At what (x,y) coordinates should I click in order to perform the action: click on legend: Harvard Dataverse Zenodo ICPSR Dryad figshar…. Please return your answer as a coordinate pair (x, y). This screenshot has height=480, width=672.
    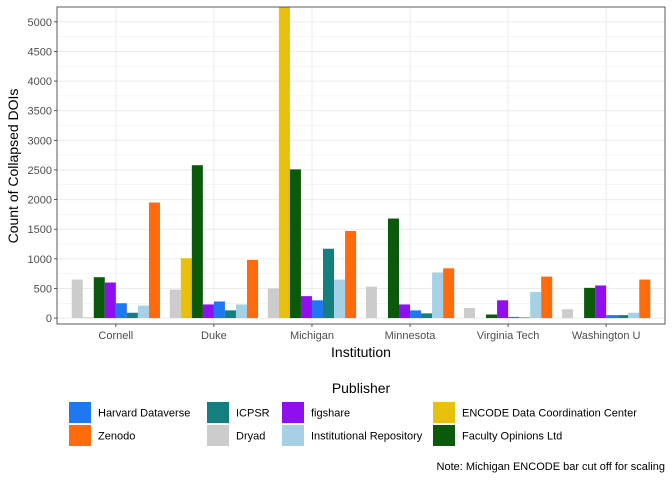
    Looking at the image, I should click on (353, 424).